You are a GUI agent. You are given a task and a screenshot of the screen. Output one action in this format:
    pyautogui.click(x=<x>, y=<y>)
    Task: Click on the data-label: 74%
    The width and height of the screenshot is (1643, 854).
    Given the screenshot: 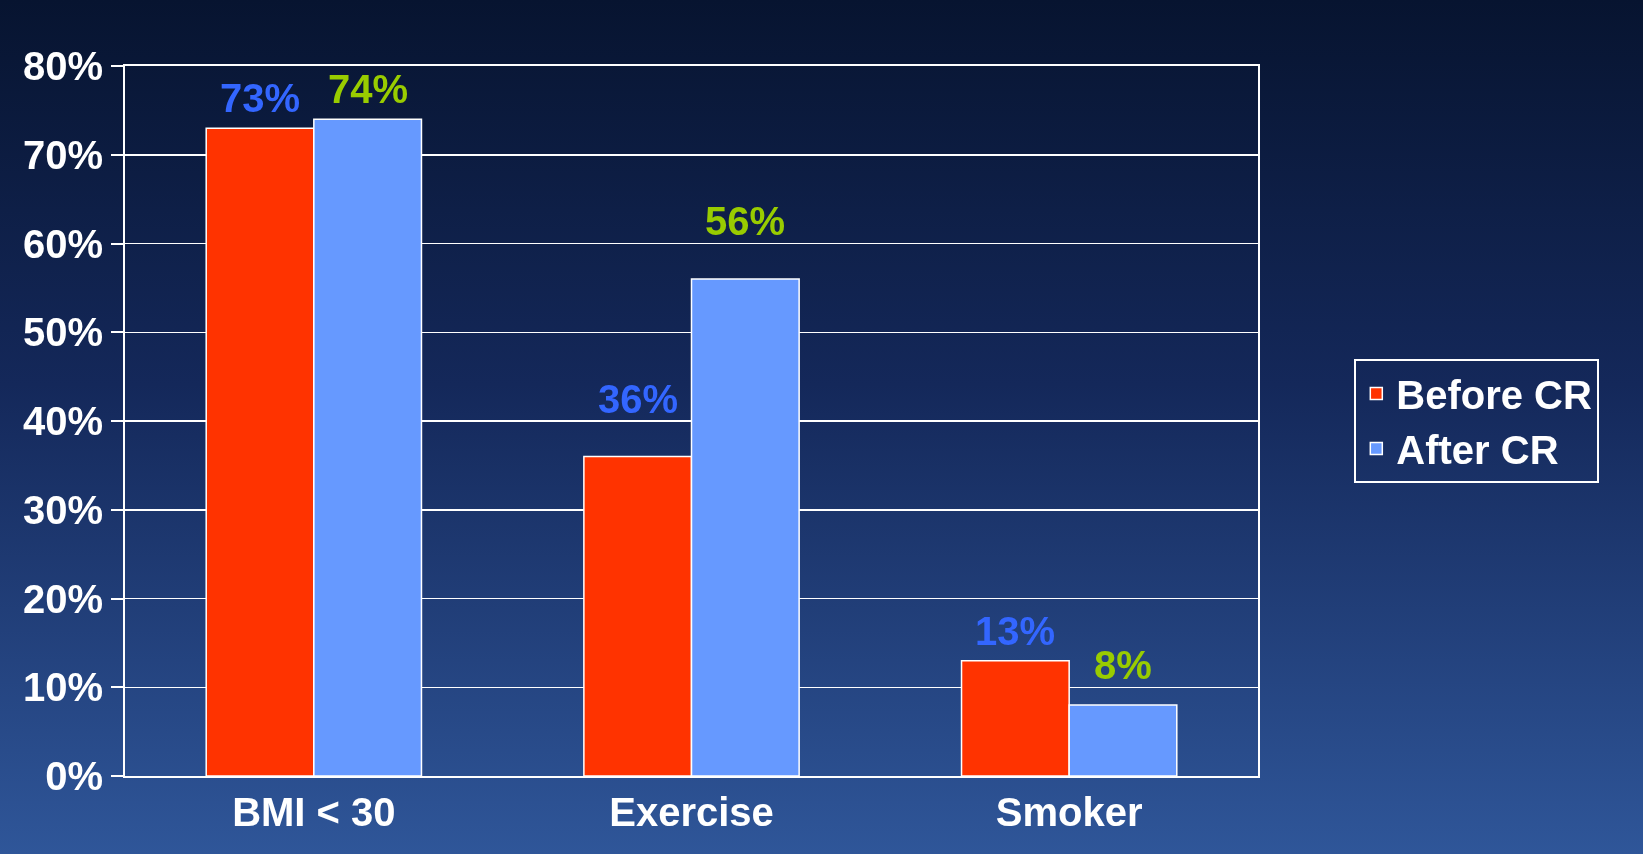 What is the action you would take?
    pyautogui.click(x=368, y=89)
    